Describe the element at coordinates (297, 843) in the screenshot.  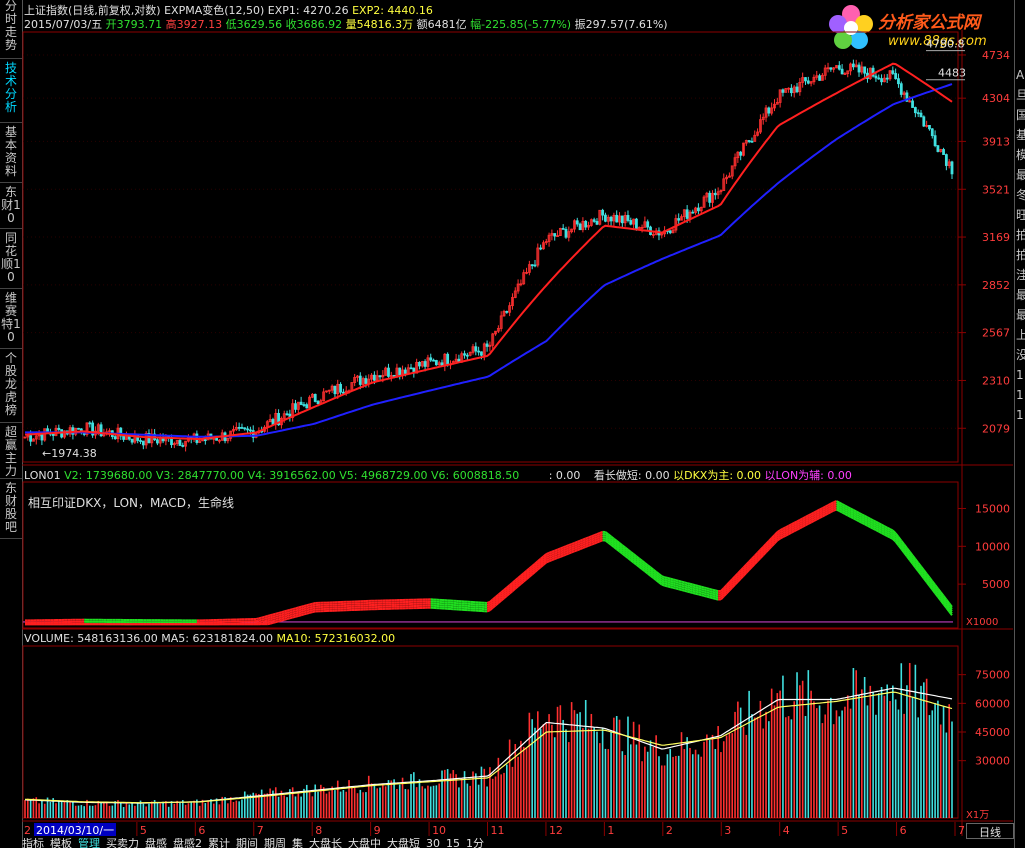
I see `bottom-tab-9: 集` at that location.